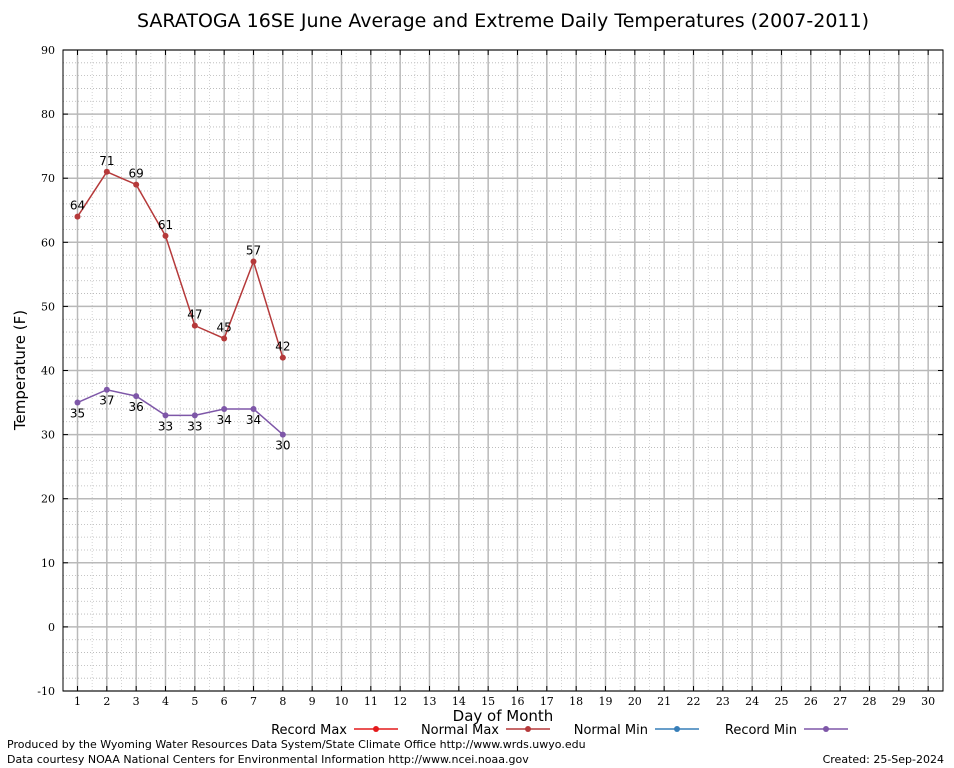  What do you see at coordinates (51, 627) in the screenshot?
I see `y-tick-label: 0` at bounding box center [51, 627].